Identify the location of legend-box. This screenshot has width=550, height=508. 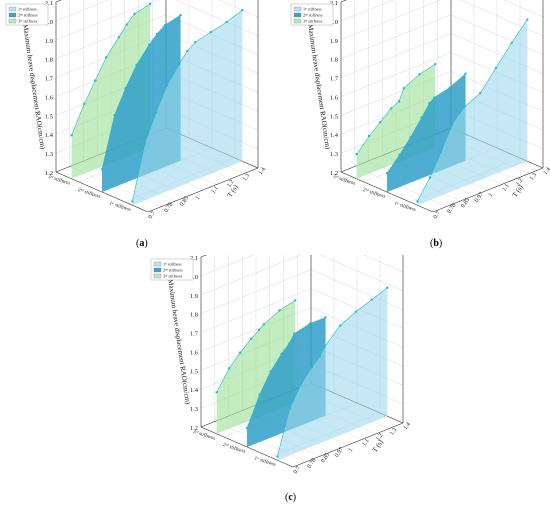
(27, 14).